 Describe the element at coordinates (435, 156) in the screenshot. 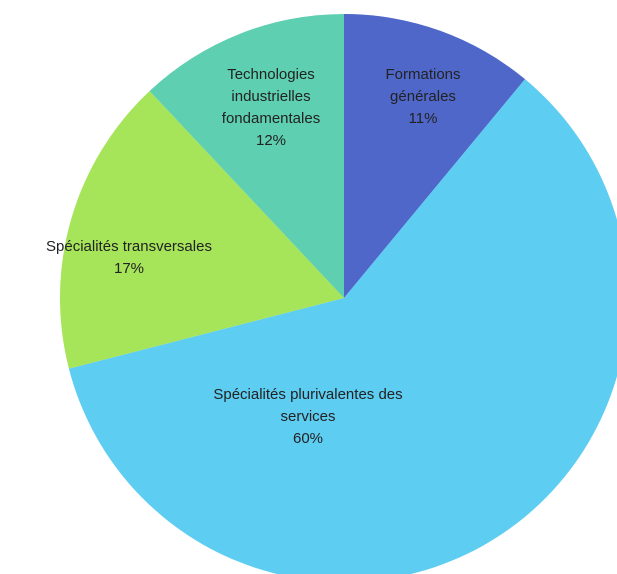

I see `pie-slice` at that location.